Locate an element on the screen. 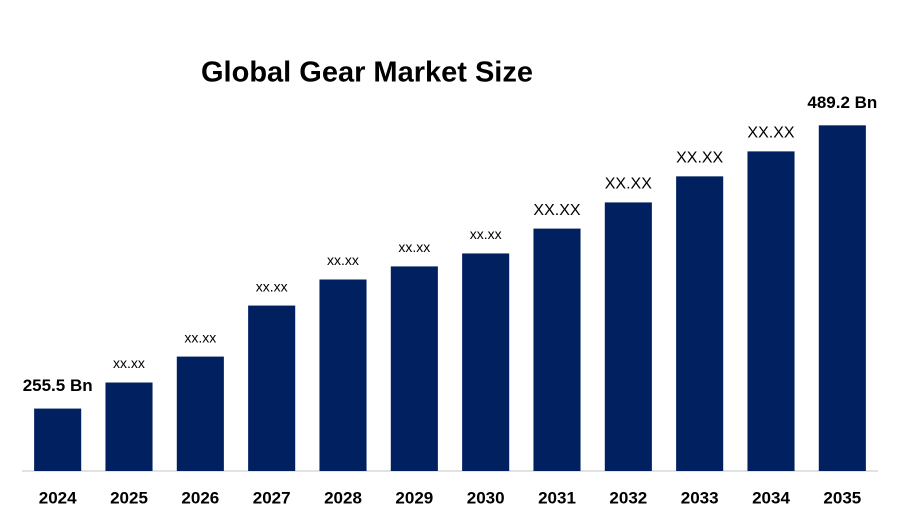 The height and width of the screenshot is (525, 900). x-tick-label: 2031 is located at coordinates (557, 497).